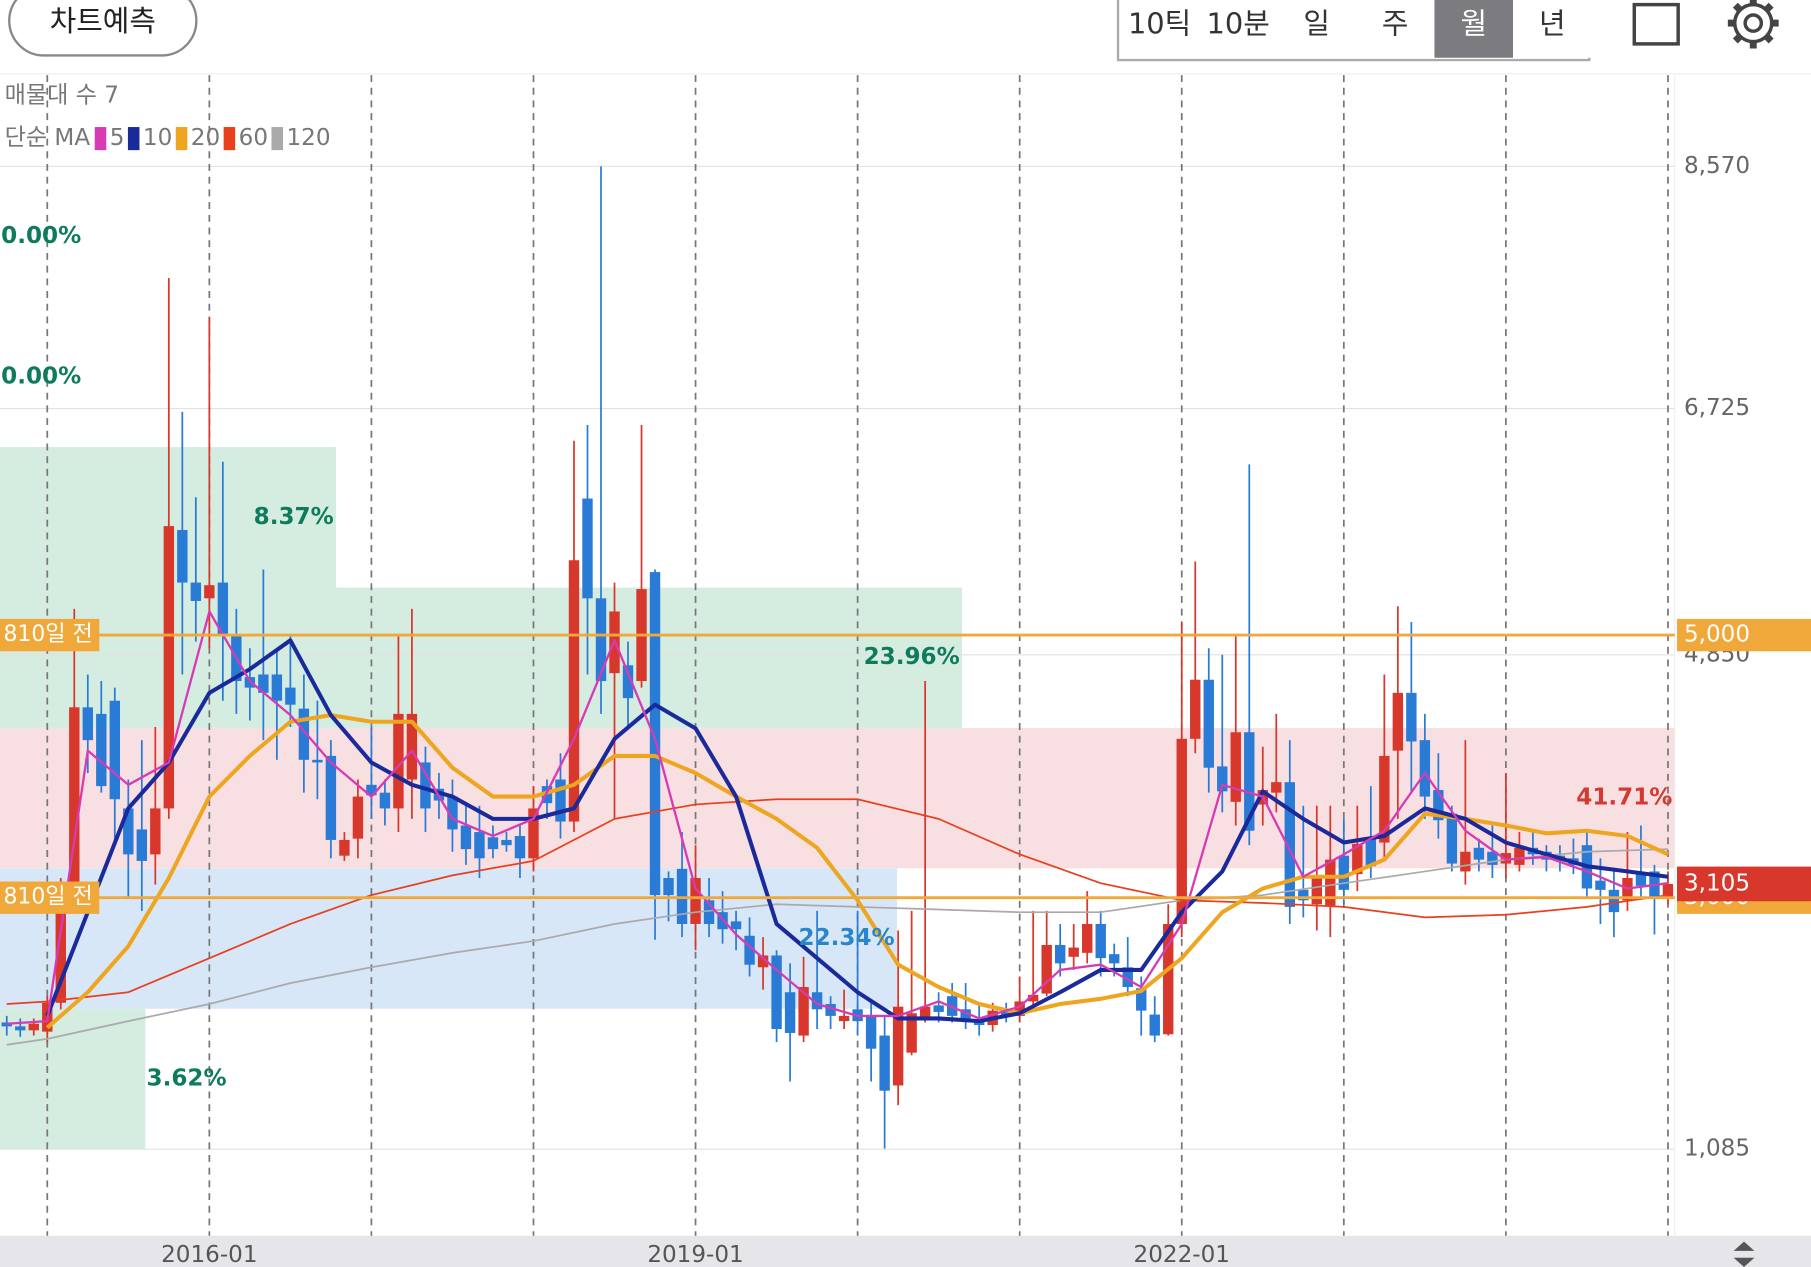  Describe the element at coordinates (695, 1254) in the screenshot. I see `x-tick-label: 2019-01` at that location.